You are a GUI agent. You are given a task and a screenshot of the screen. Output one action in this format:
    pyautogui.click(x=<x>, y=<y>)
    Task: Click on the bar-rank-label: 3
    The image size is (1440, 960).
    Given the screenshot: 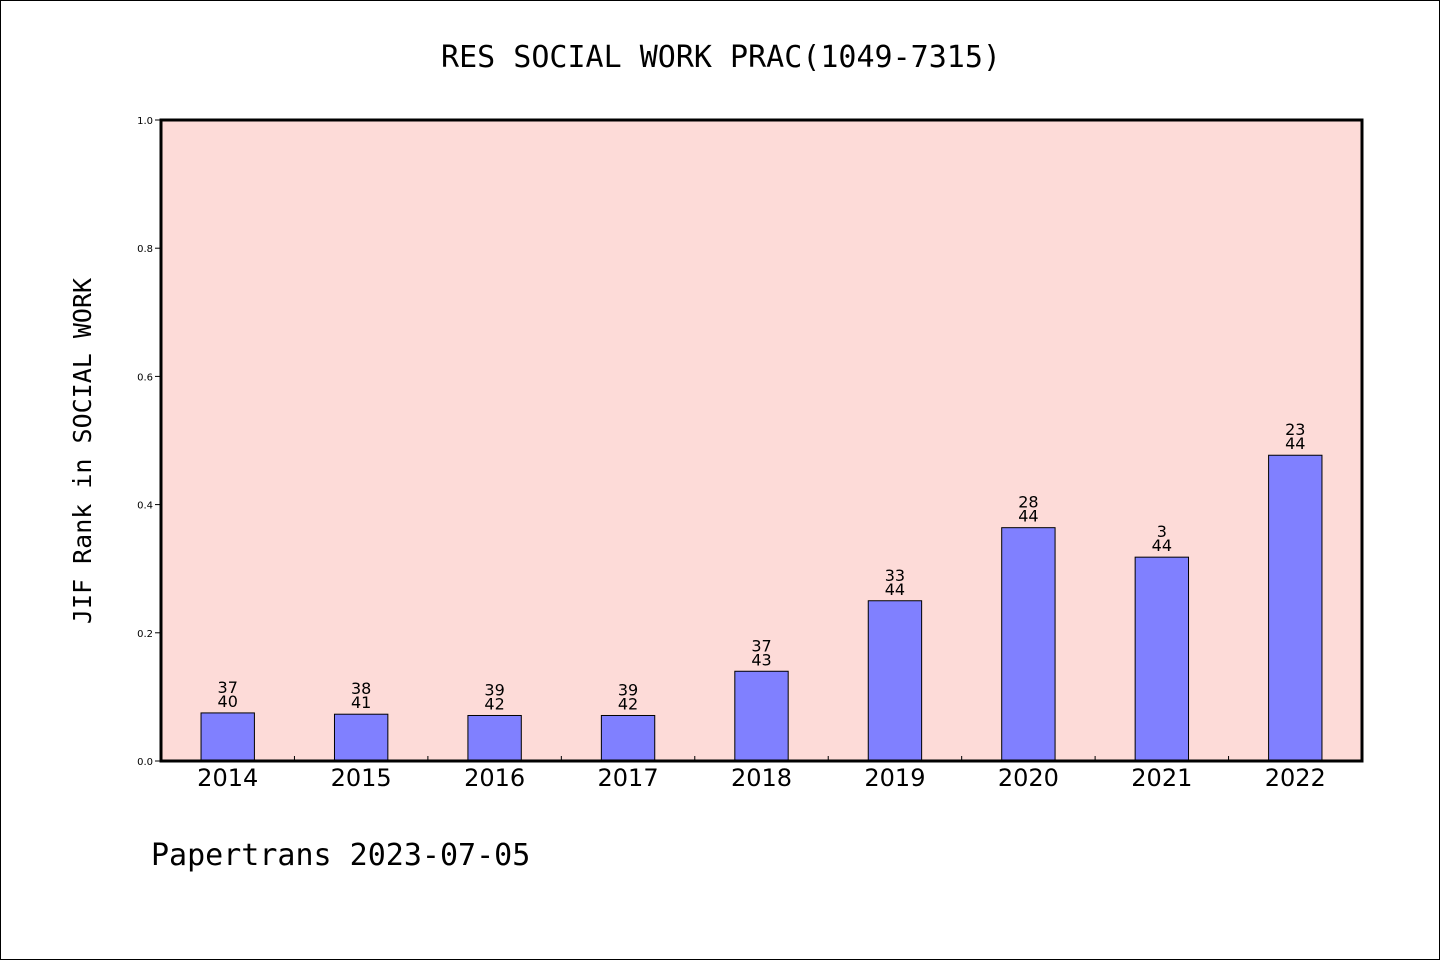 What is the action you would take?
    pyautogui.click(x=1162, y=531)
    